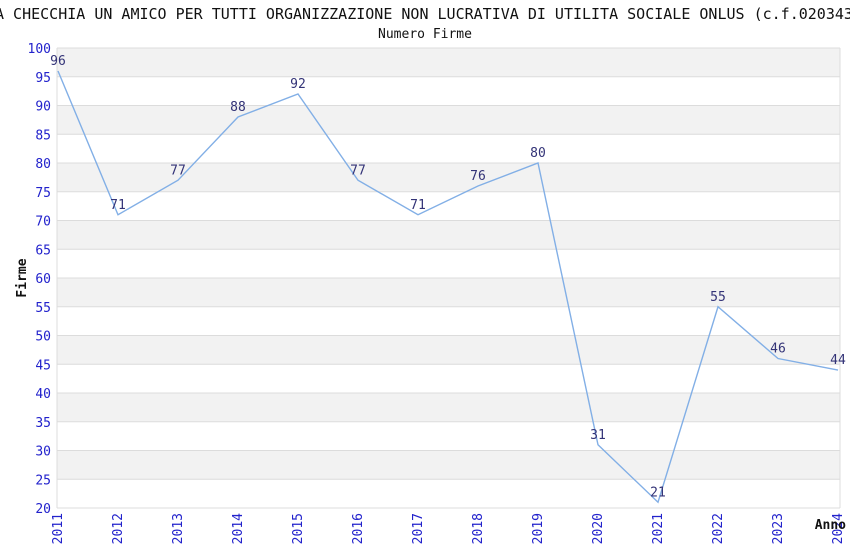 This screenshot has height=550, width=850. What do you see at coordinates (298, 528) in the screenshot?
I see `x-tick-label: 2015` at bounding box center [298, 528].